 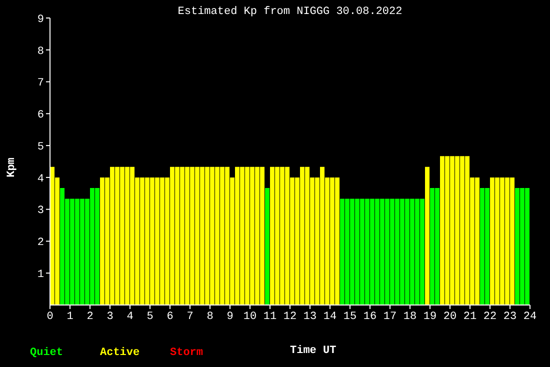 I want to click on x-tick-label: 13, so click(x=310, y=316).